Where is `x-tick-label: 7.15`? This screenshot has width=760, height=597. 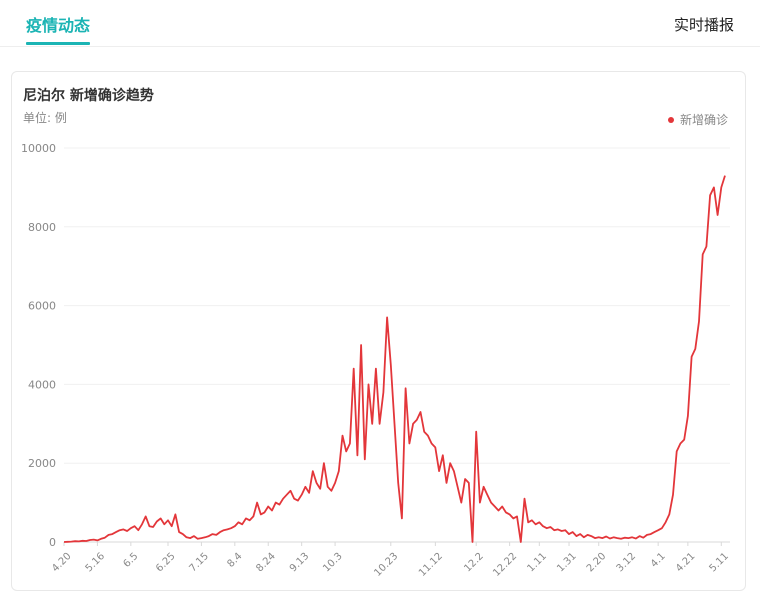
x-tick-label: 7.15 is located at coordinates (200, 563).